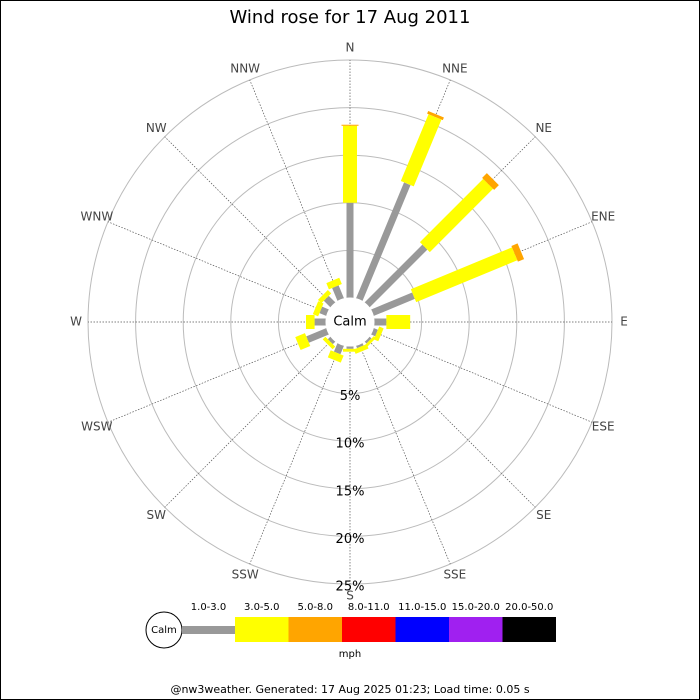  Describe the element at coordinates (261, 607) in the screenshot. I see `legend-label: 3.0-5.0` at that location.